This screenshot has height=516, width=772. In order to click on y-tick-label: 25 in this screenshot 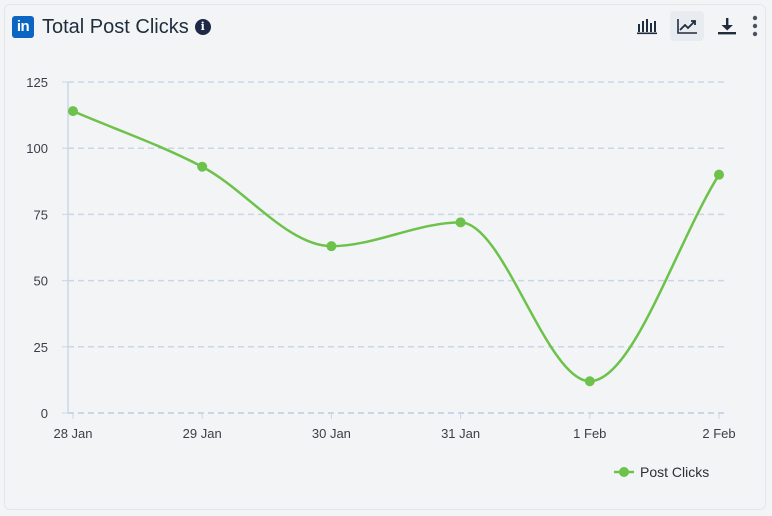, I will do `click(41, 347)`.